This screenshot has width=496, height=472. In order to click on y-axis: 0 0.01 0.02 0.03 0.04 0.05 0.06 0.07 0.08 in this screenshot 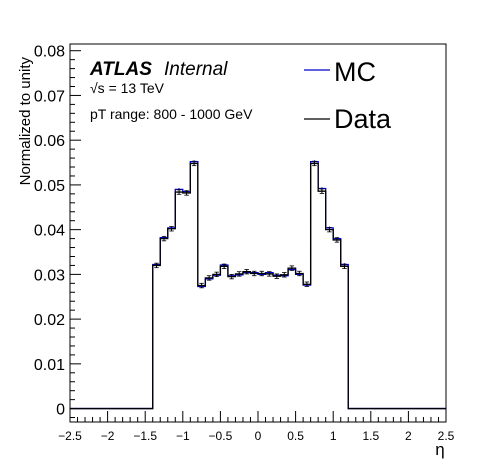, I will do `click(57, 231)`.